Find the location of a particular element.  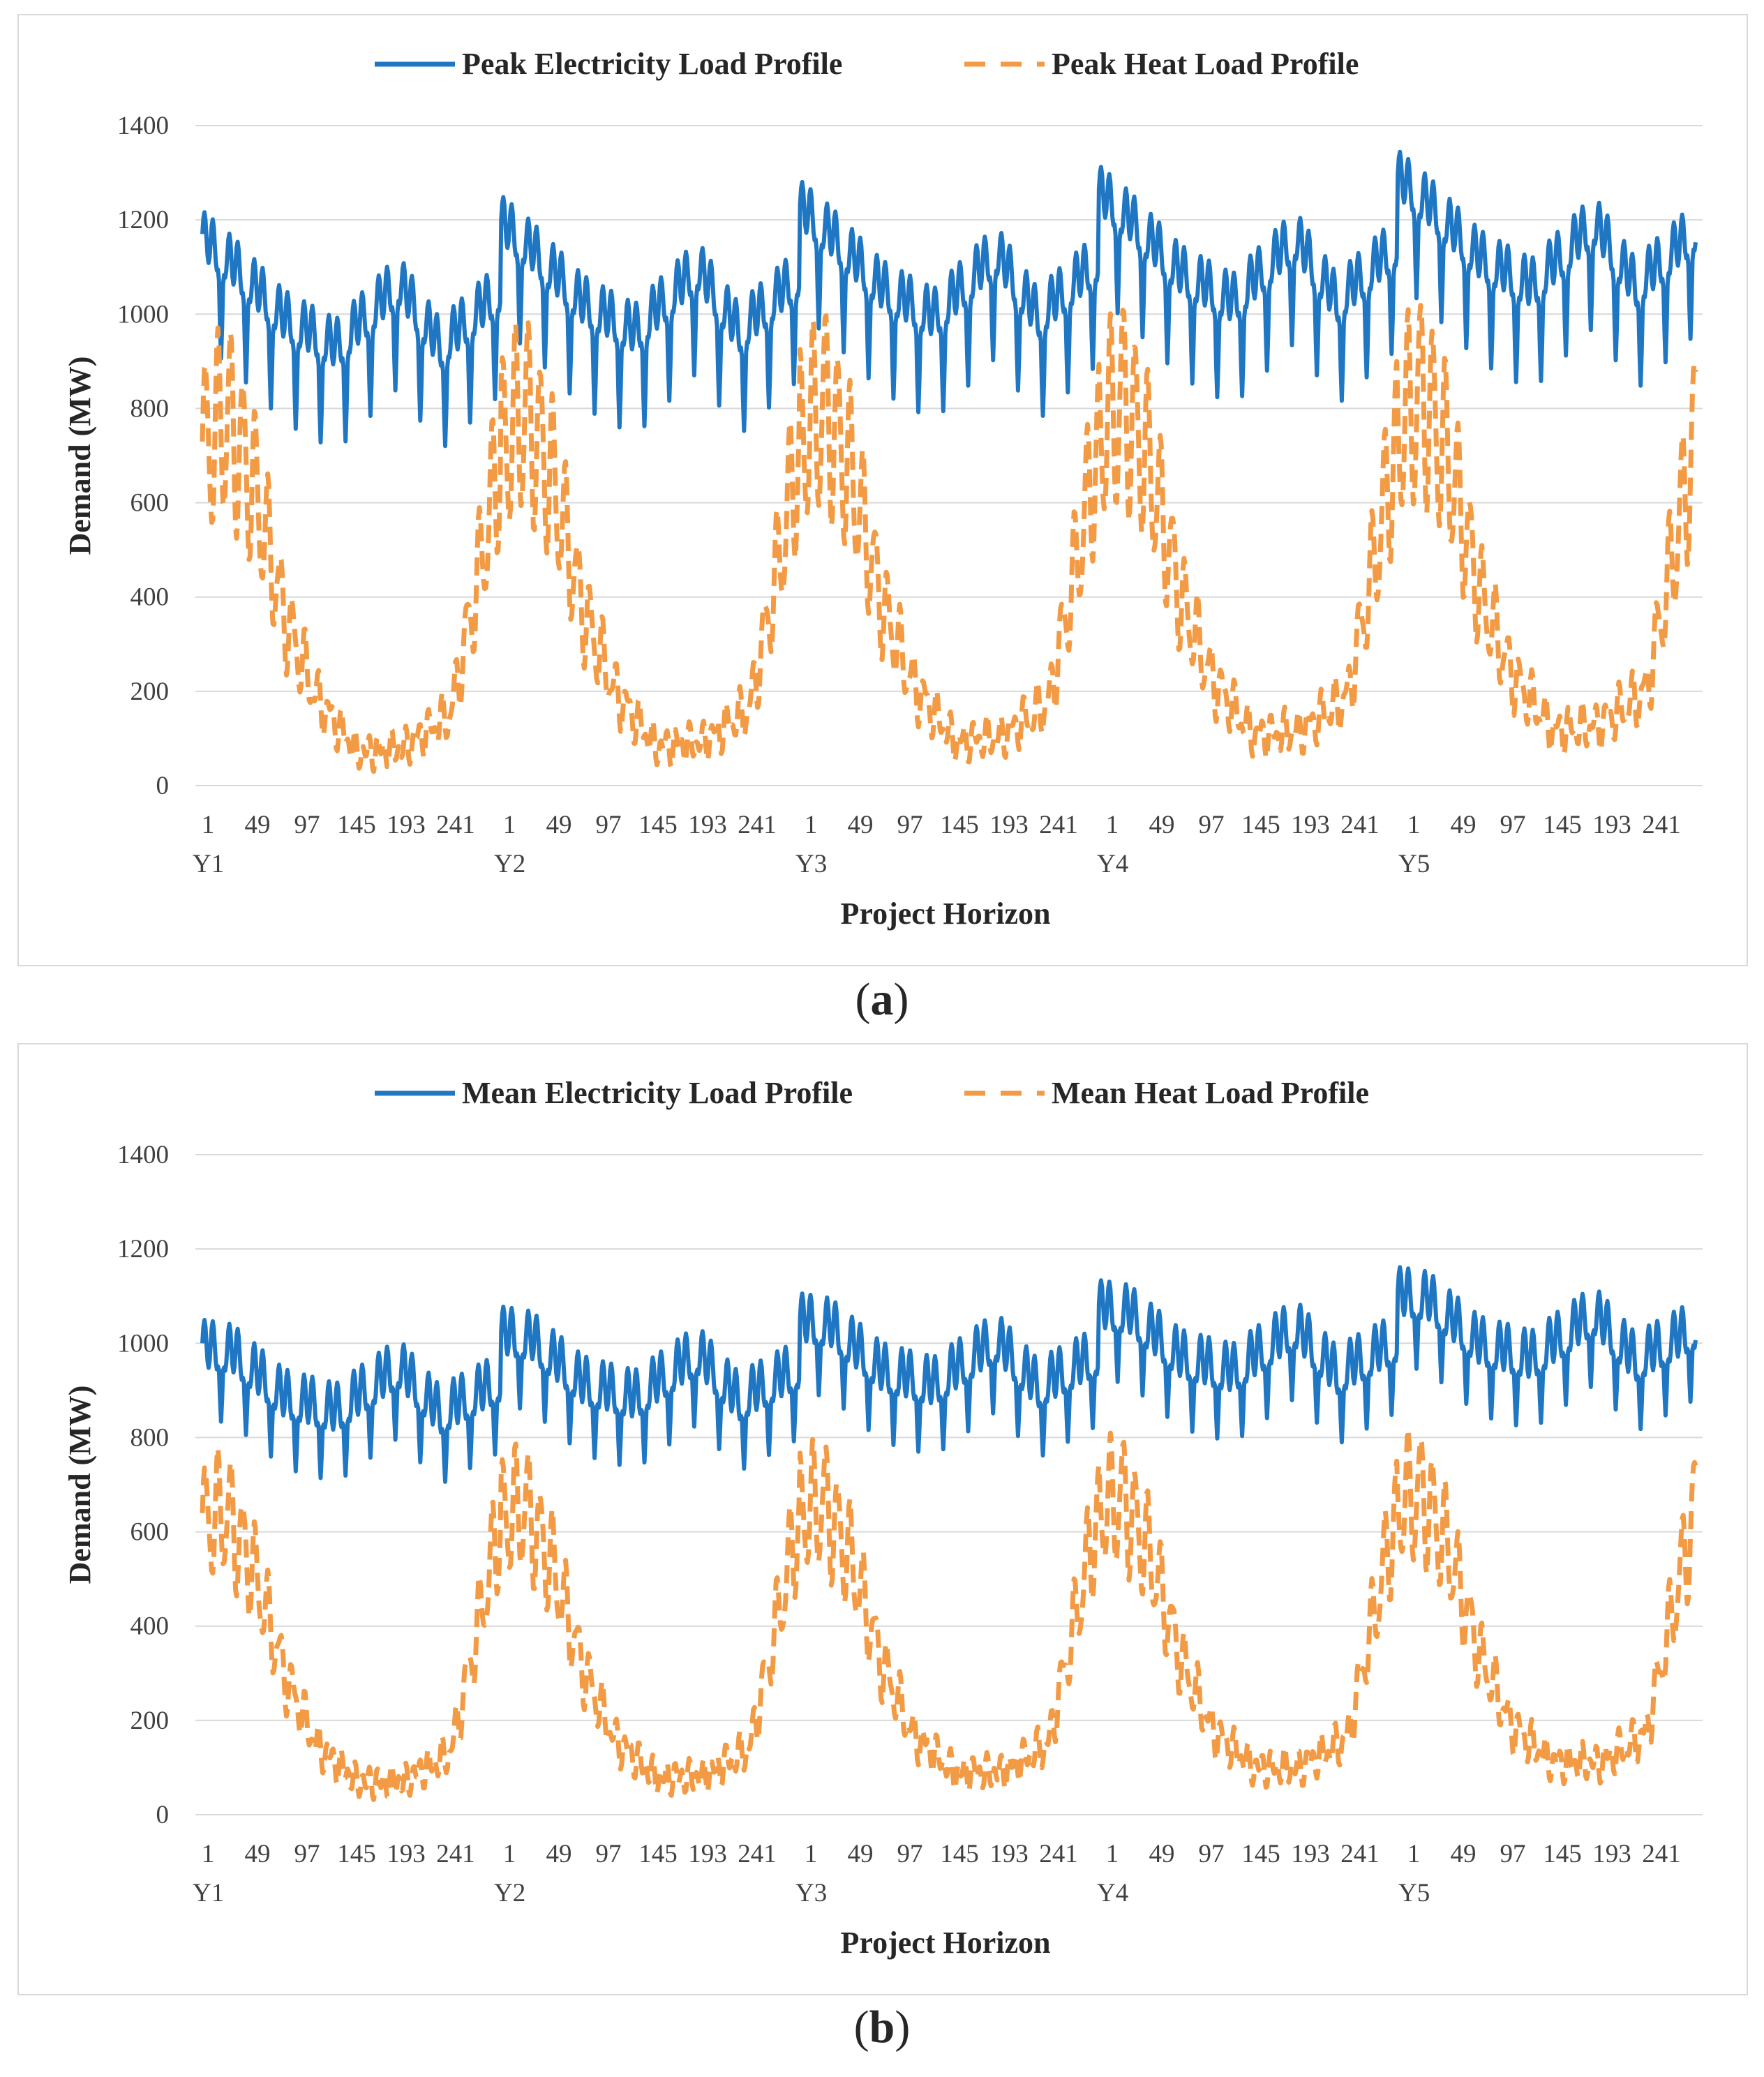

legend-heat-label: Peak Heat Load Profile is located at coordinates (1206, 64).